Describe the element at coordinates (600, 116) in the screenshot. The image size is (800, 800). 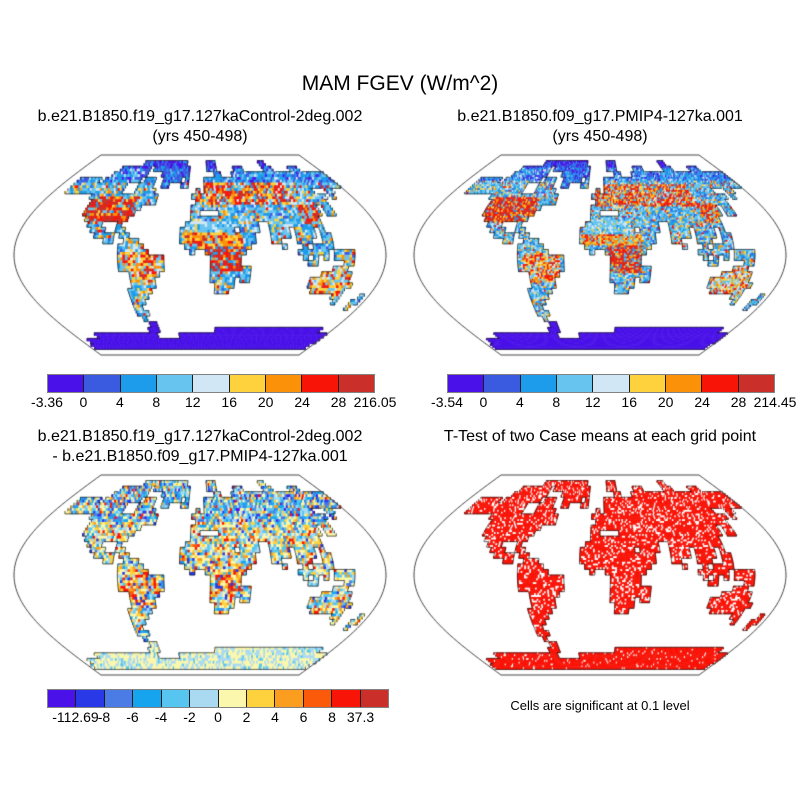
I see `panel-title-line1: b.e21.B1850.f09_g17.PMIP4-127ka.001` at that location.